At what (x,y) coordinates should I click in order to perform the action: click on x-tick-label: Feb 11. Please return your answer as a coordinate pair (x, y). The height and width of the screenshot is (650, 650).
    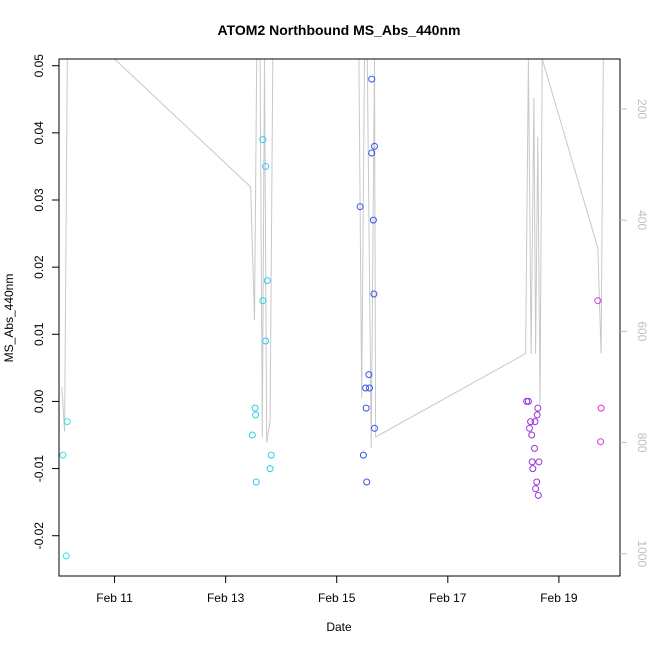
    Looking at the image, I should click on (114, 598).